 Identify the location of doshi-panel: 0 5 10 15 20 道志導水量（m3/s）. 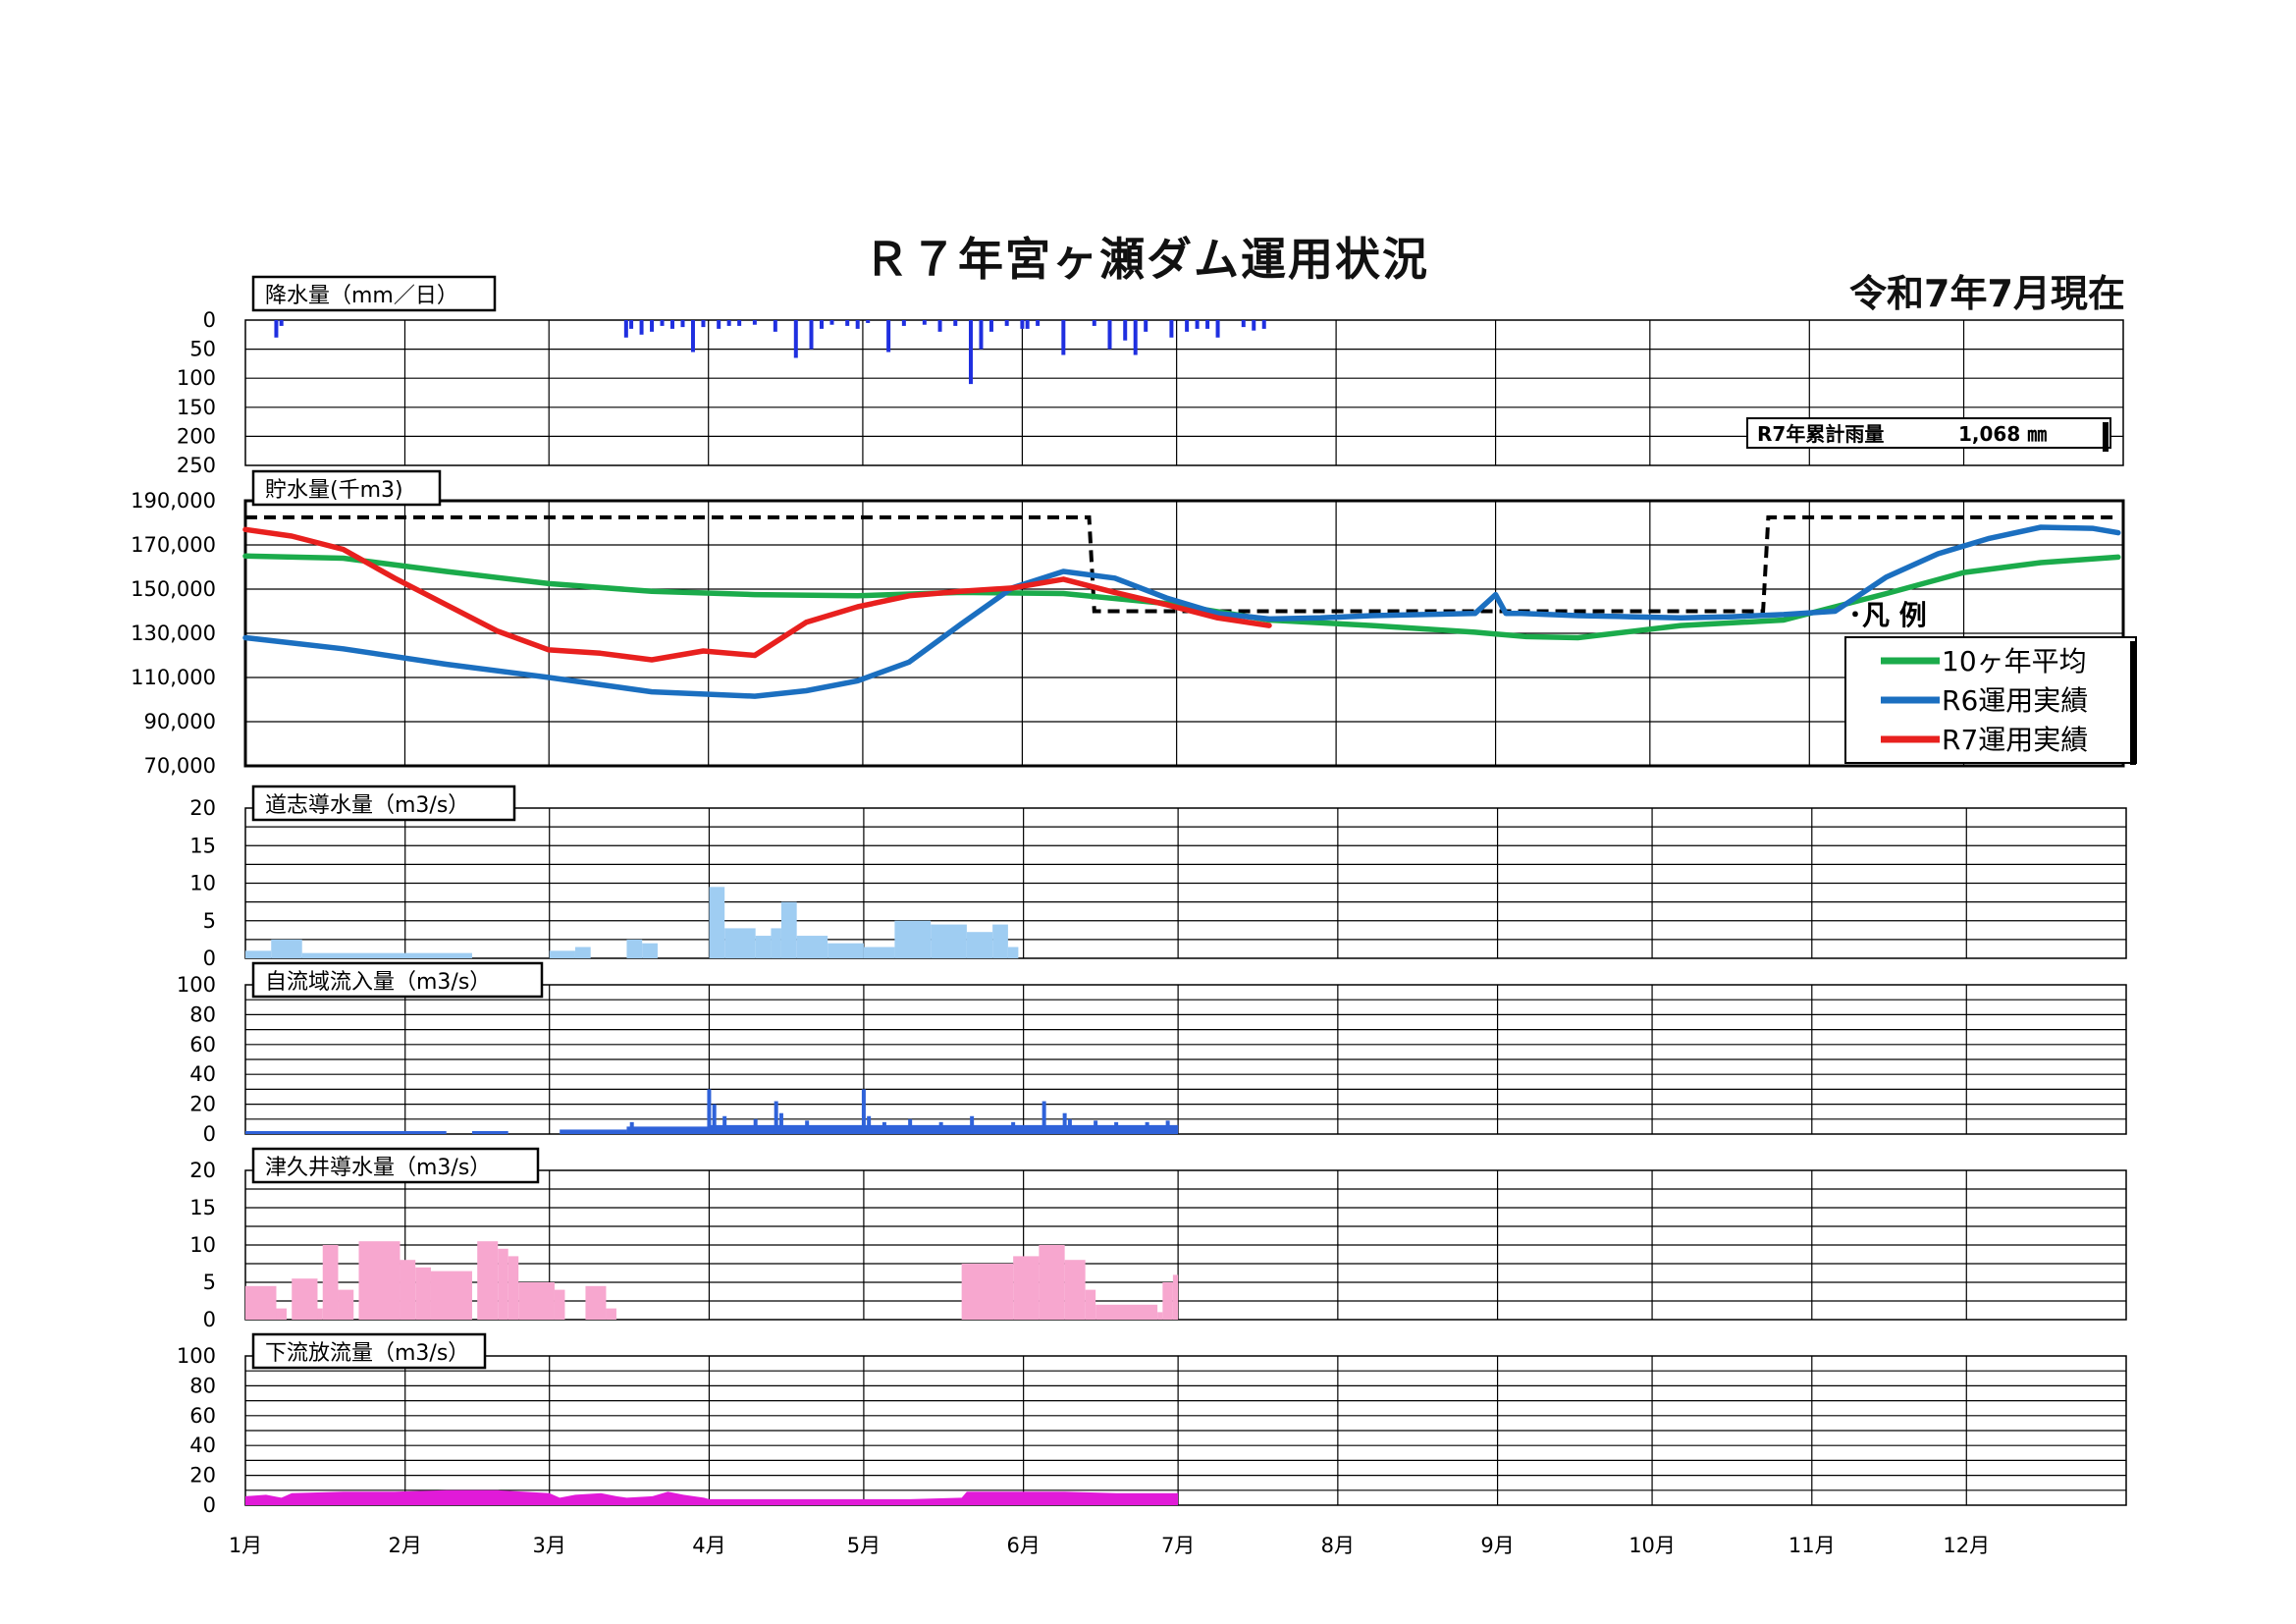
(1158, 877).